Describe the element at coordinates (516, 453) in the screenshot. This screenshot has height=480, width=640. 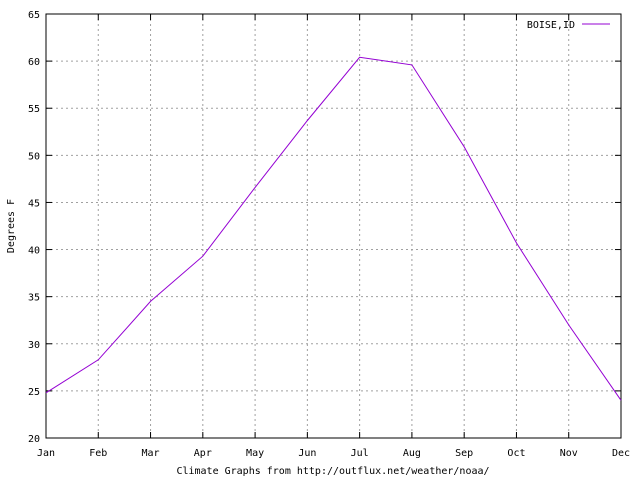
I see `x-tick-label: Oct` at that location.